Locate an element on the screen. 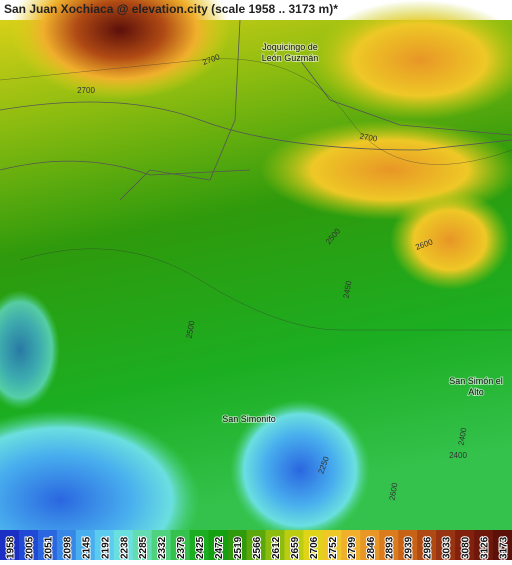 The image size is (512, 565). legend-label: 2986 is located at coordinates (428, 547).